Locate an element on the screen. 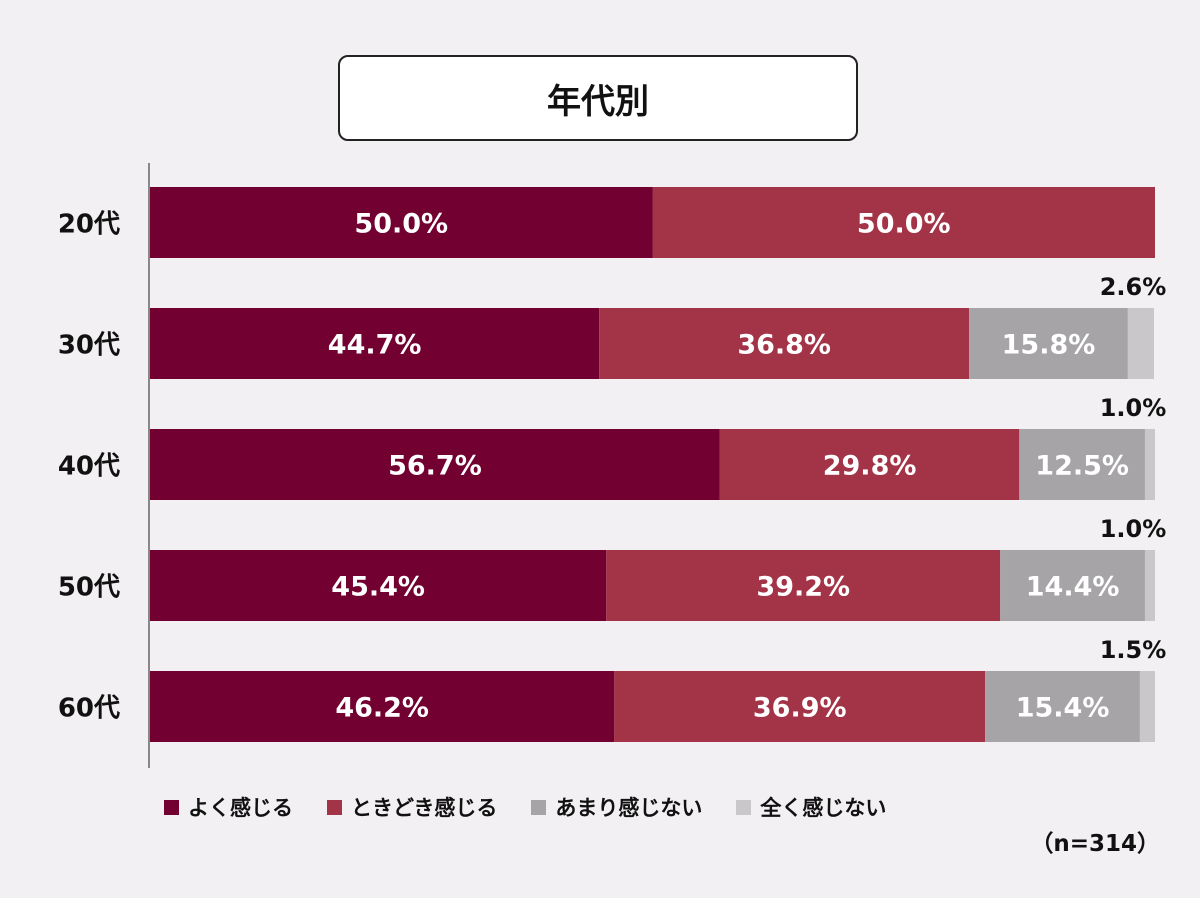  chart-title: 年代別 is located at coordinates (598, 101).